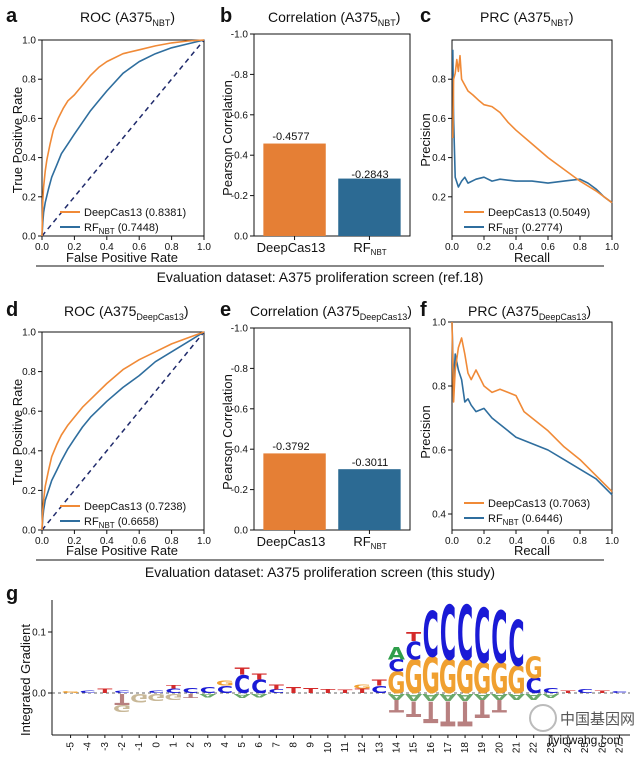  I want to click on panel-letter-d: d, so click(12, 310).